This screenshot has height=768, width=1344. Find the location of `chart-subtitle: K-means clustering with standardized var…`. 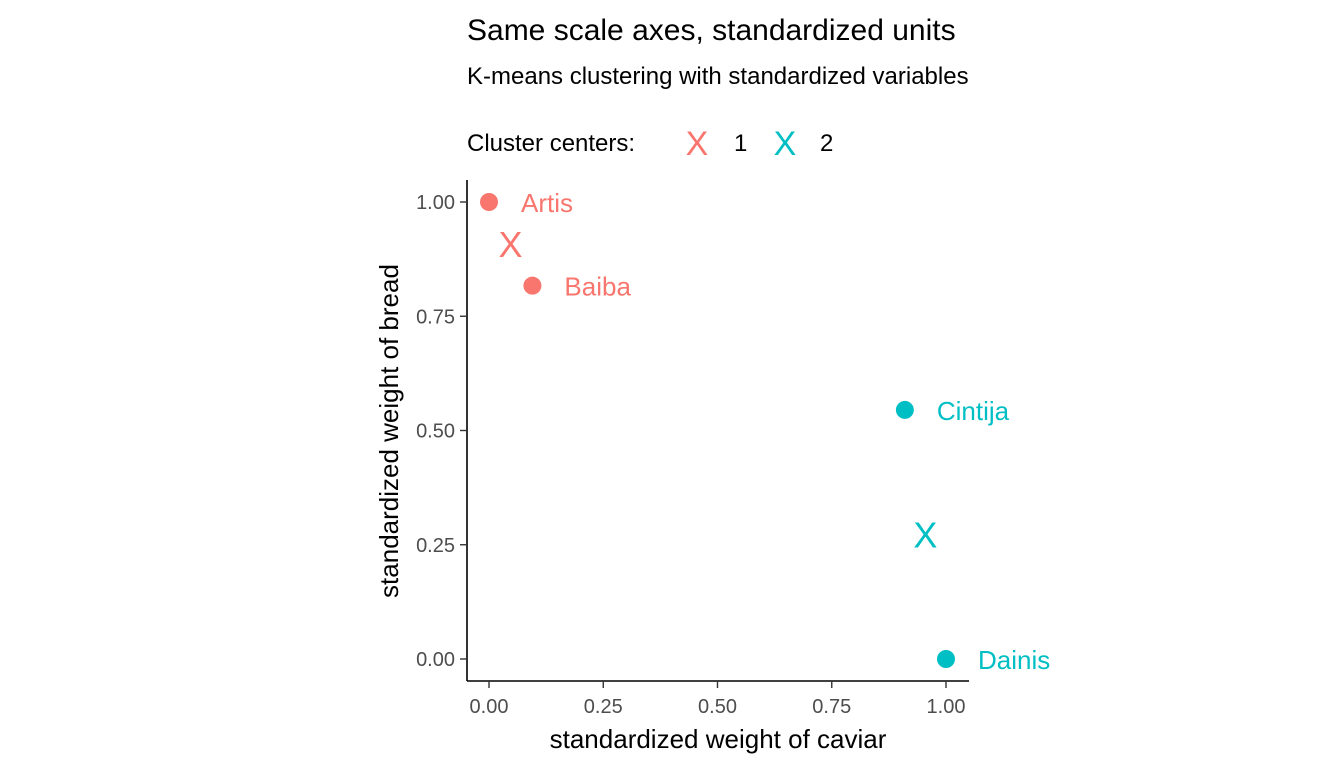

chart-subtitle: K-means clustering with standardized var… is located at coordinates (718, 76).